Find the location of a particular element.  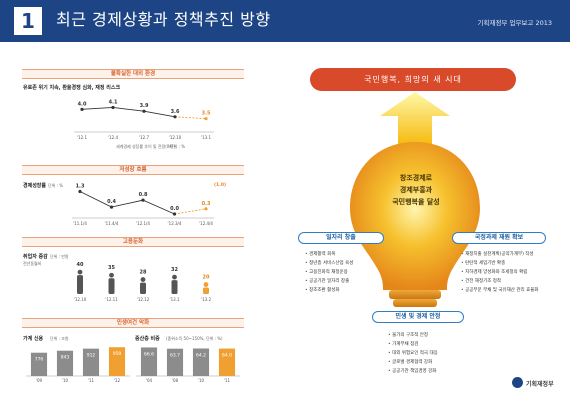

chart-household-credit: 776 '09 843 '10 912 '11 959 '12 is located at coordinates (78, 365).